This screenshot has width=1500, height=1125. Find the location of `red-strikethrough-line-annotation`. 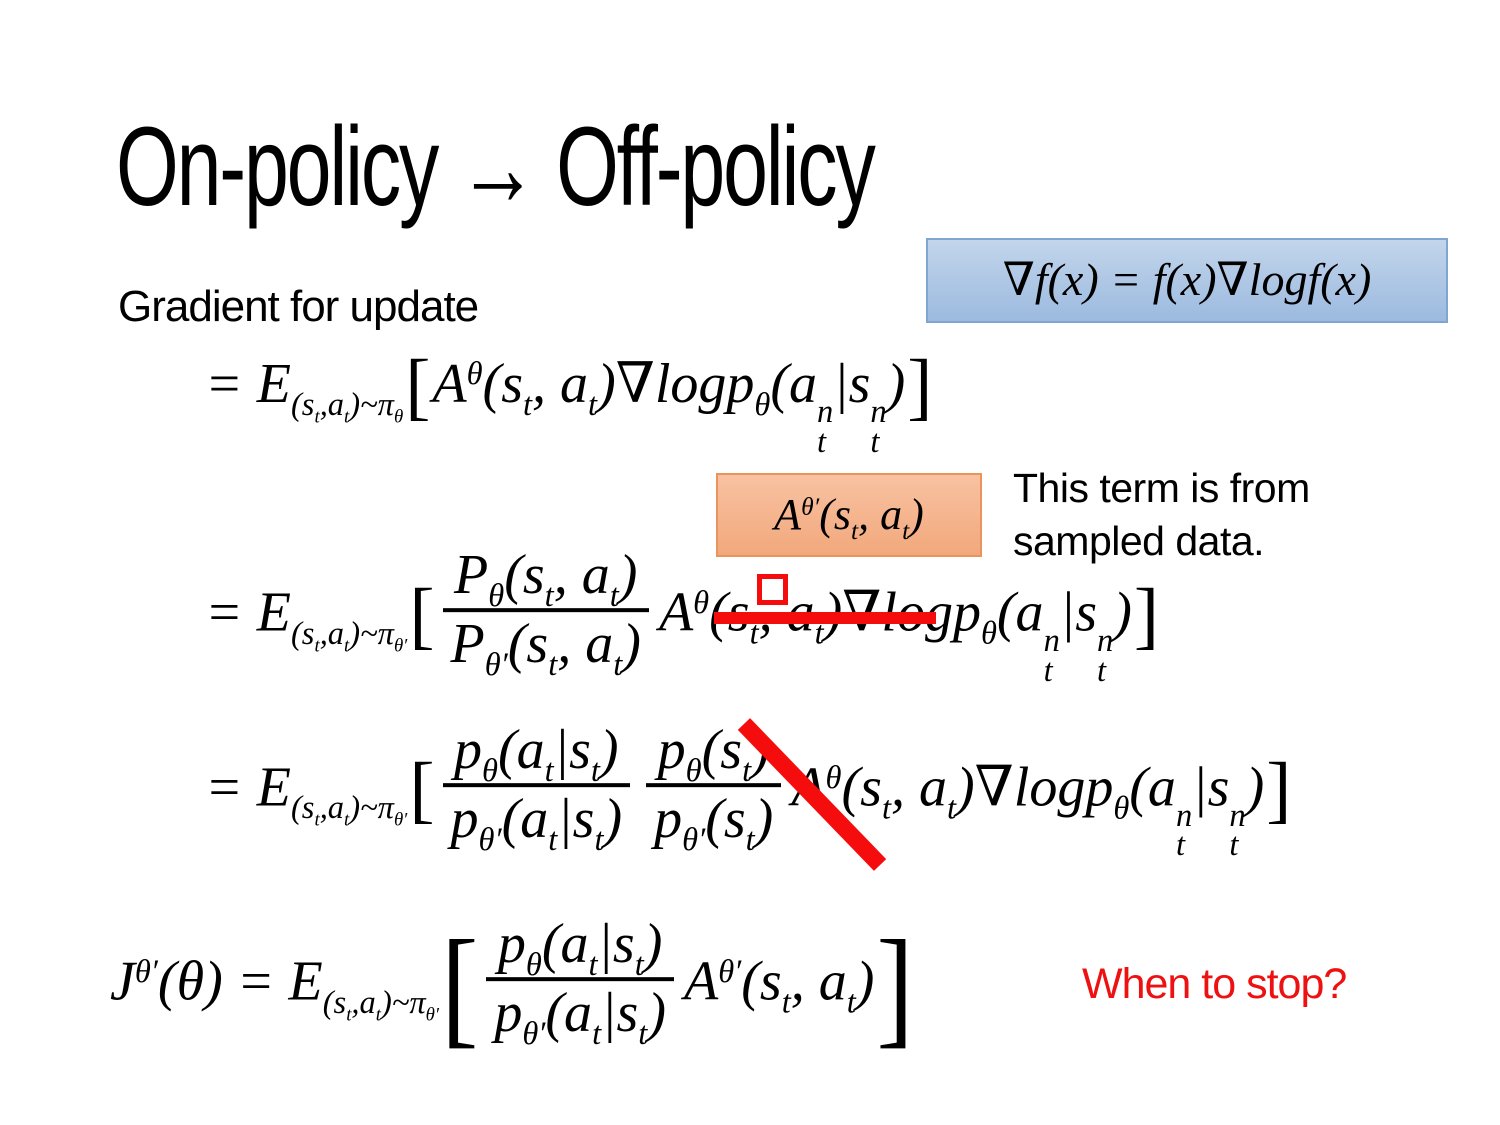

red-strikethrough-line-annotation is located at coordinates (825, 618).